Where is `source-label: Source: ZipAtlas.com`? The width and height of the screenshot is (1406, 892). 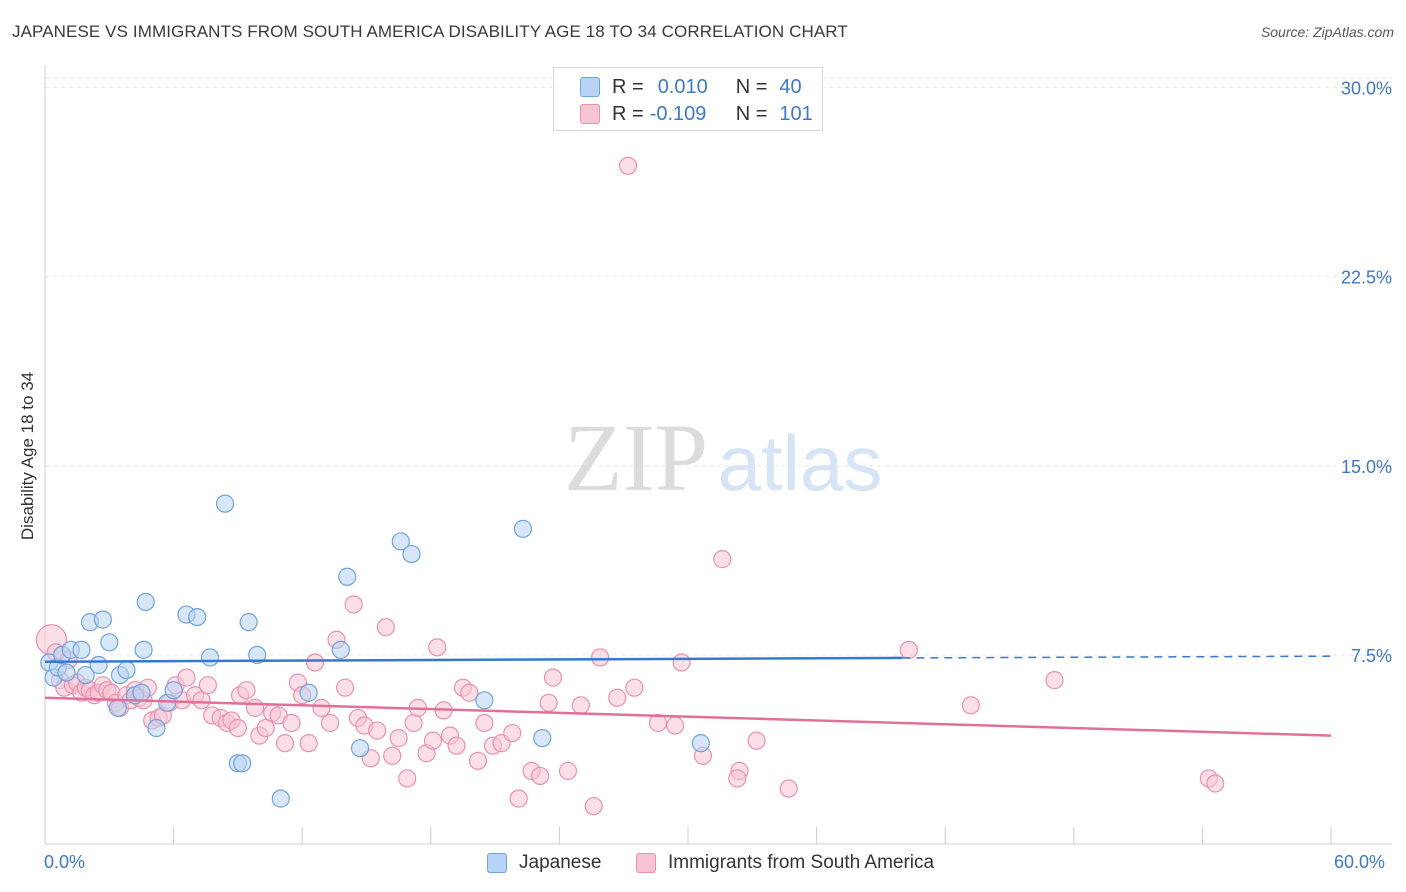 source-label: Source: ZipAtlas.com is located at coordinates (1327, 32).